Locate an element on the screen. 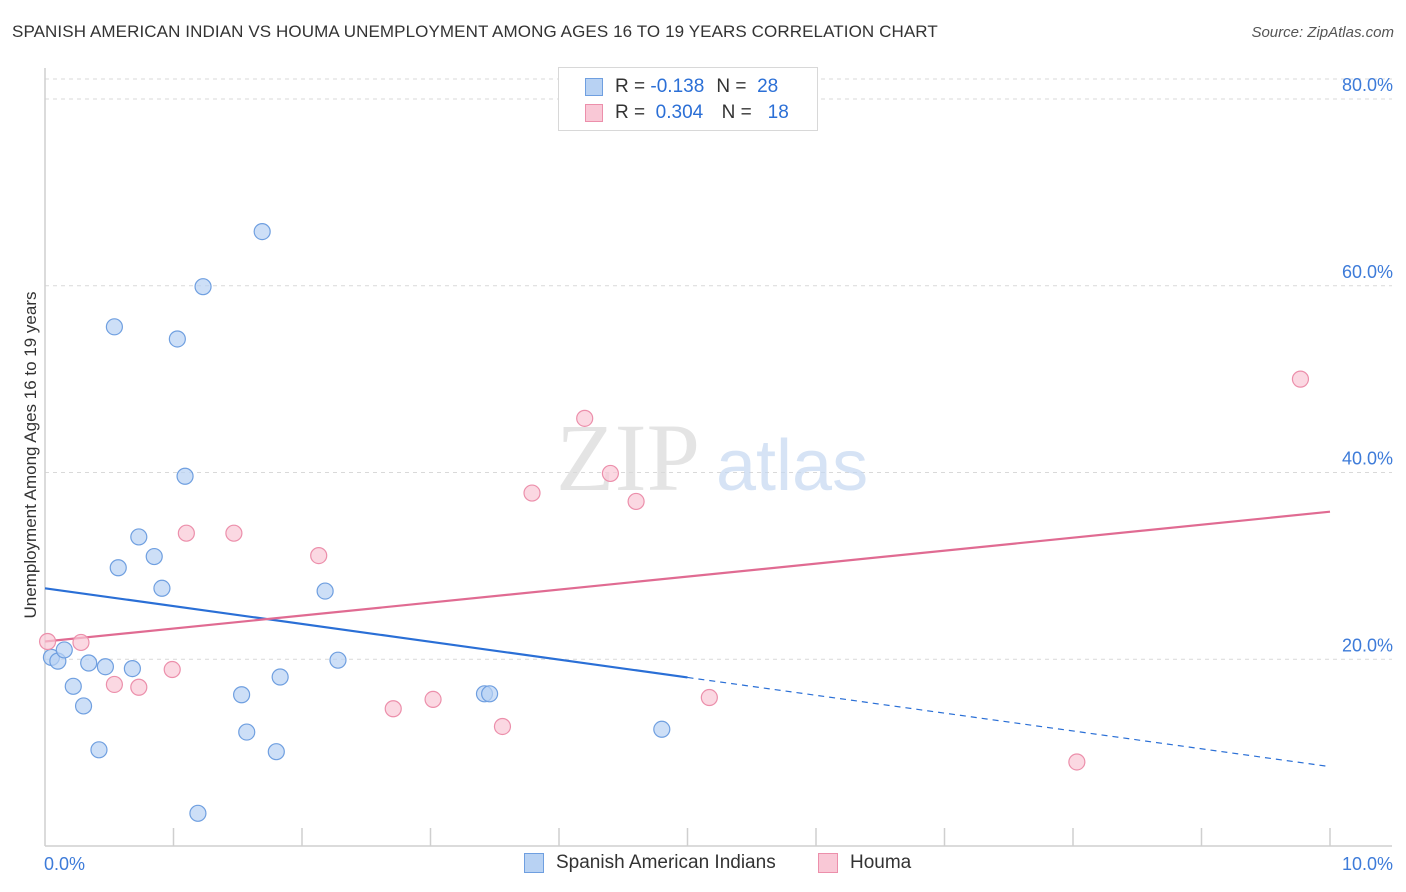 The height and width of the screenshot is (892, 1406). correlation-legend: R = -0.138 N = 28 R = 0.304 N = 18 is located at coordinates (688, 99).